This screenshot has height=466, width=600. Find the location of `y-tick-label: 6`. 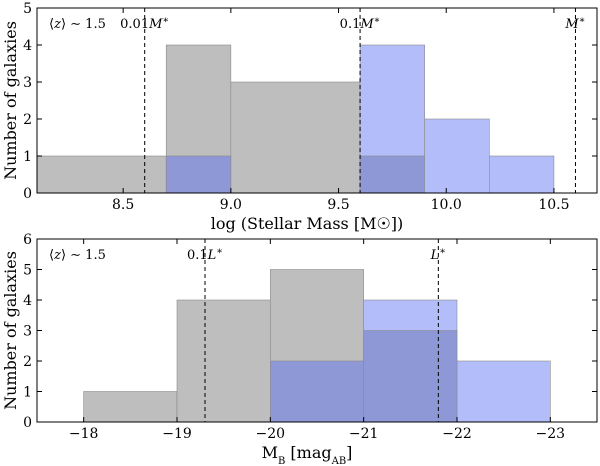

y-tick-label: 6 is located at coordinates (27, 240).